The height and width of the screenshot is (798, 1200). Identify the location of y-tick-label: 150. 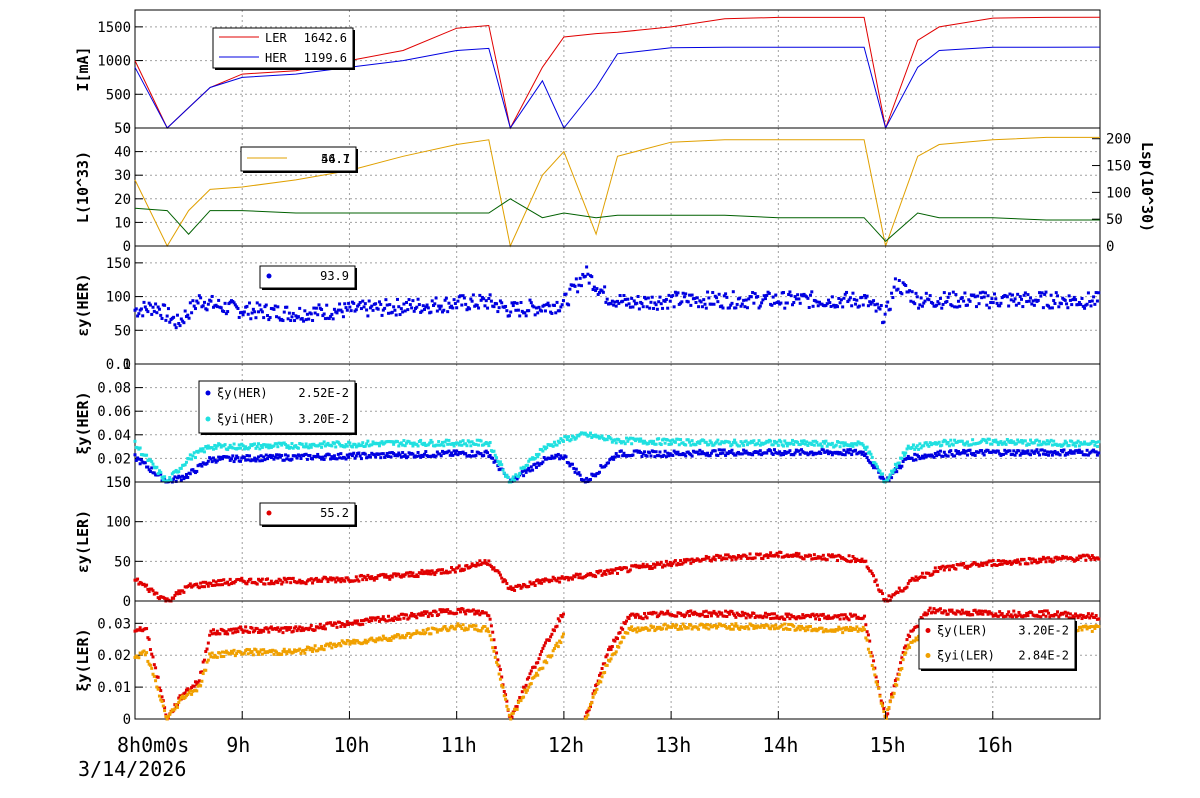
(118, 483).